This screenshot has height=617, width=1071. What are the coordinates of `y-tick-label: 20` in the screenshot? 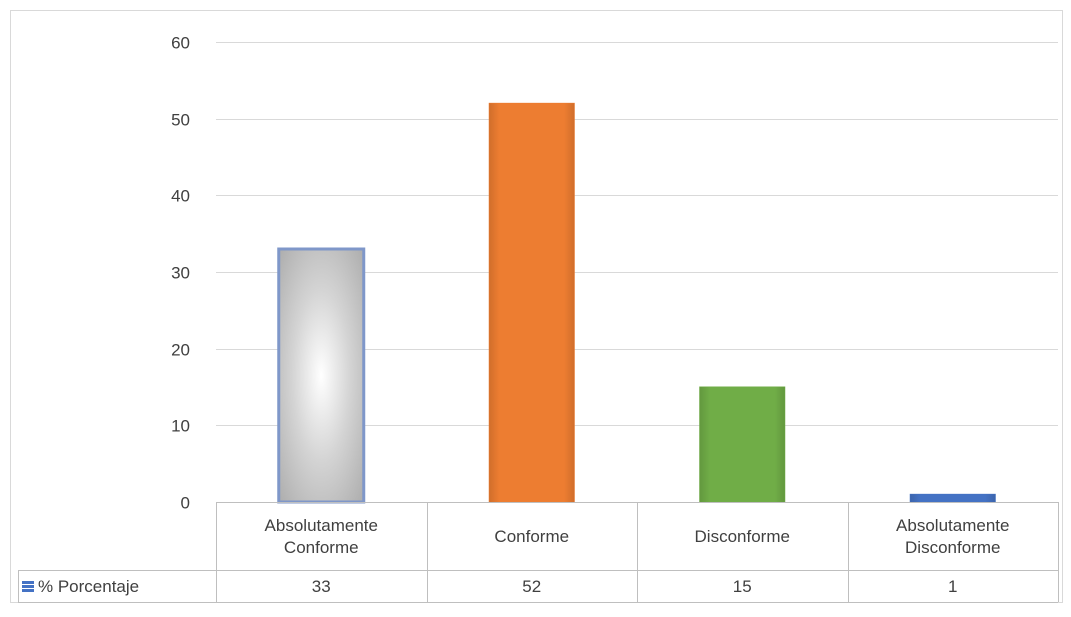 It's located at (180, 350).